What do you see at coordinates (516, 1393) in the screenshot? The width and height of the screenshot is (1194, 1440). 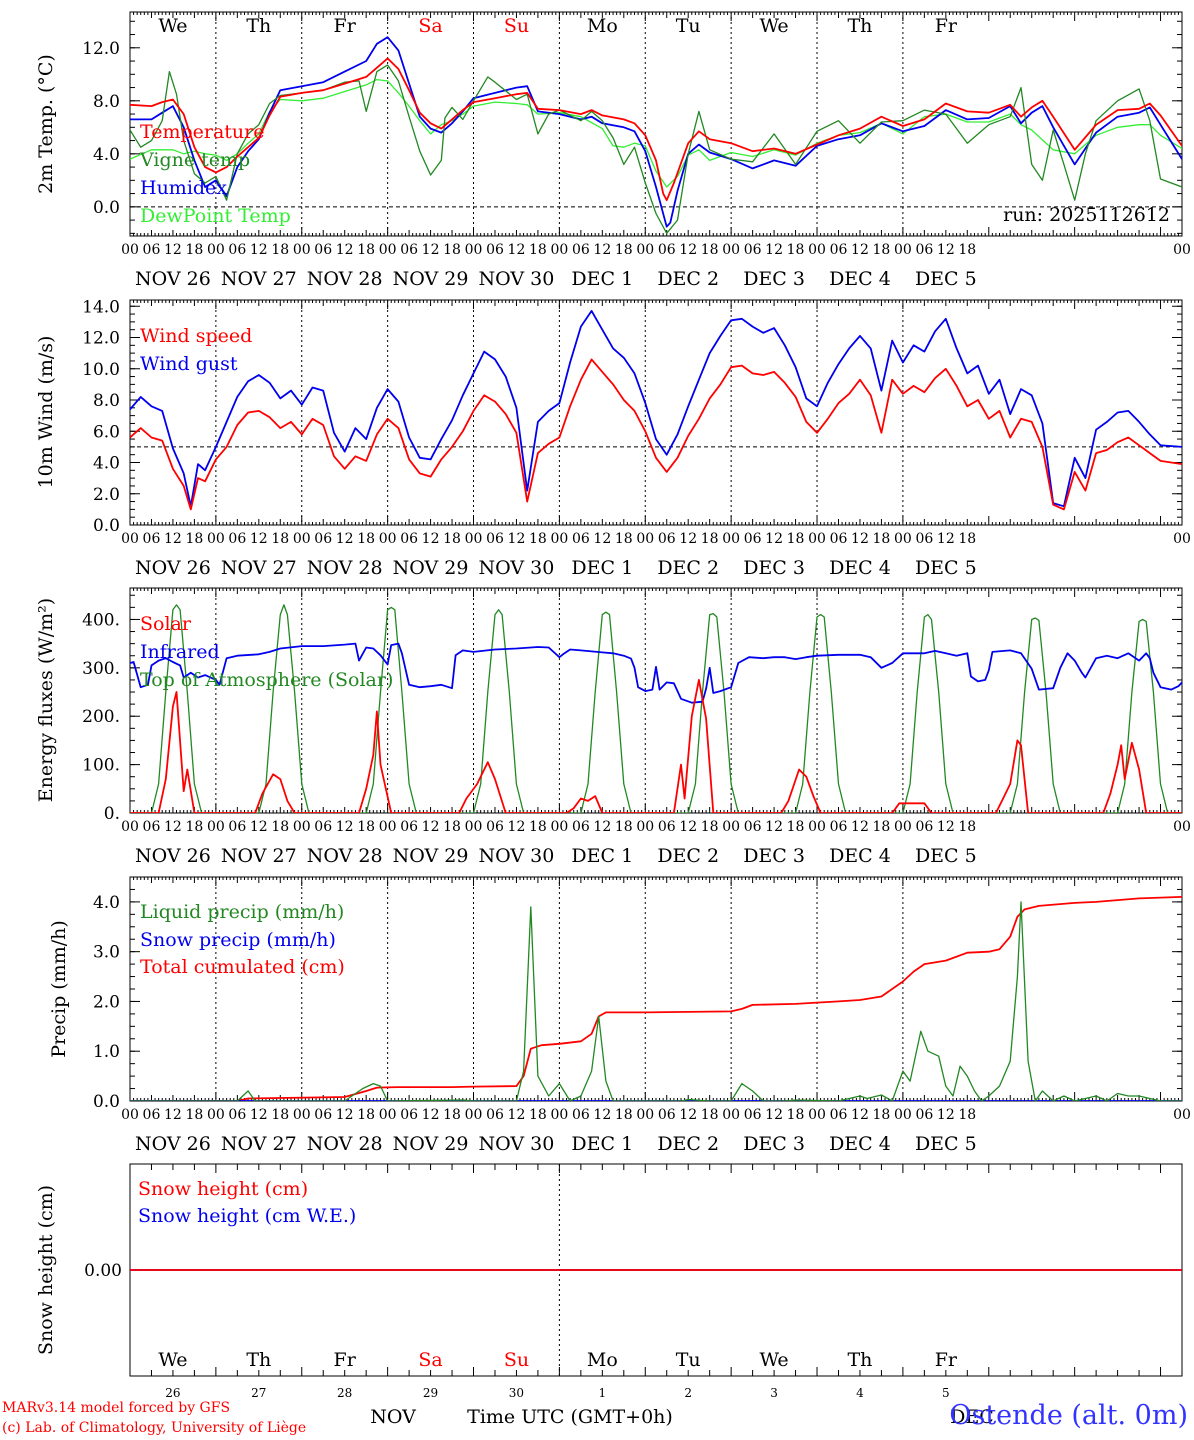 I see `day-number: 30` at bounding box center [516, 1393].